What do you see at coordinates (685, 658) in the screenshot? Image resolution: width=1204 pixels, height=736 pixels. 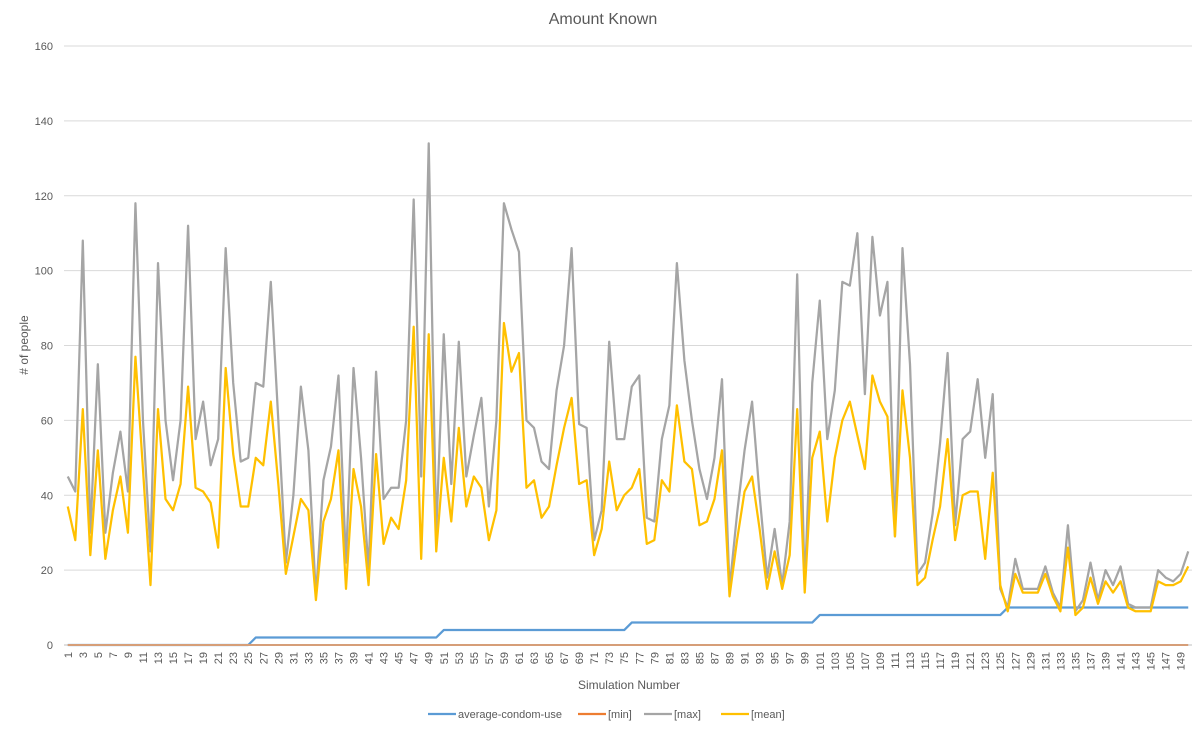 I see `x-tick-label: 83` at bounding box center [685, 658].